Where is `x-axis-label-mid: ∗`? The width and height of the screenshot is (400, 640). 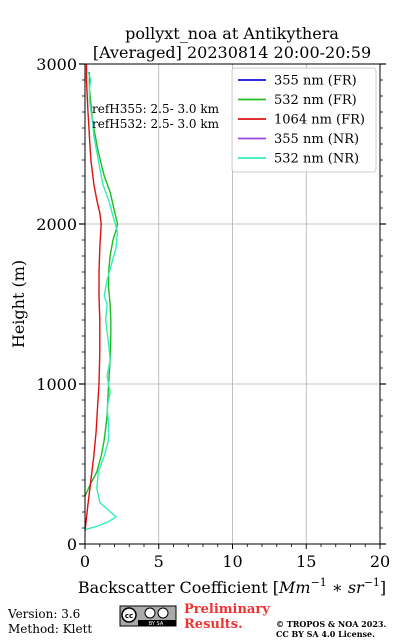 x-axis-label-mid: ∗ is located at coordinates (337, 587).